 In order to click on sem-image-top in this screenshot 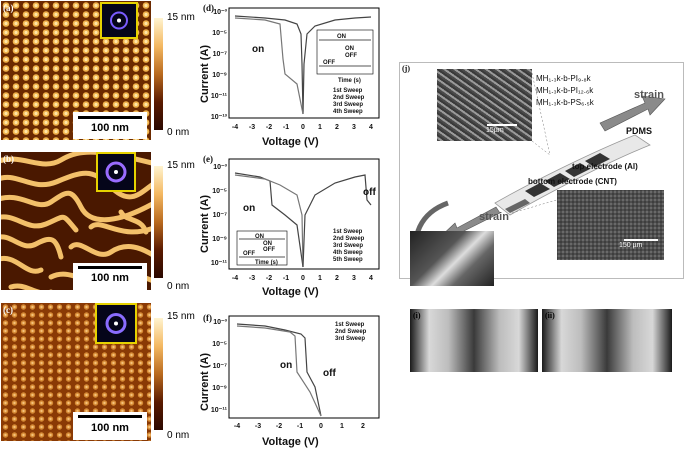, I will do `click(484, 105)`.